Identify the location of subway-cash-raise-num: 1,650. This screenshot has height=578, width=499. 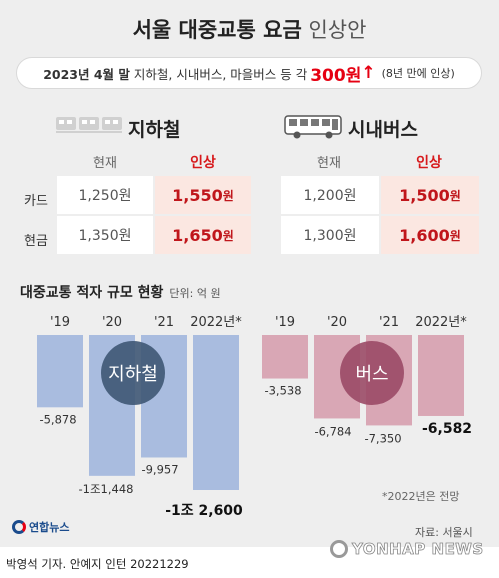
(197, 235).